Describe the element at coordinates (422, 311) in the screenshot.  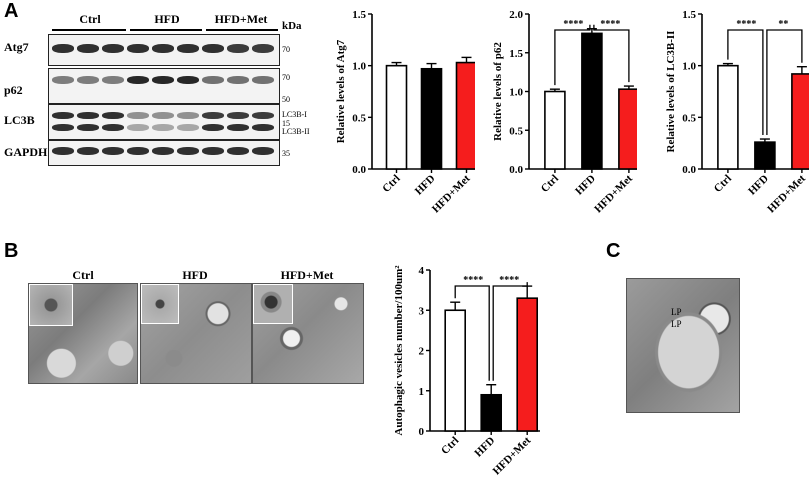
I see `y-tick-label: 3` at that location.